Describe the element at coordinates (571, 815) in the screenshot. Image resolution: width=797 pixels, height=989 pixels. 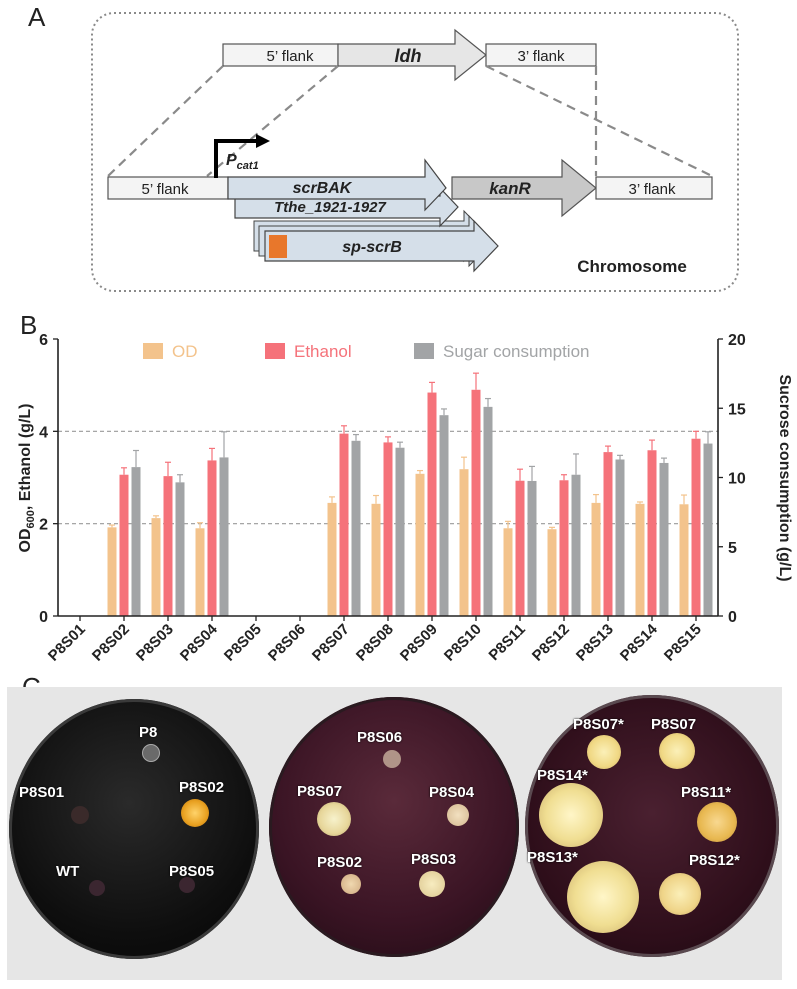
I see `colony-p8s14-star` at that location.